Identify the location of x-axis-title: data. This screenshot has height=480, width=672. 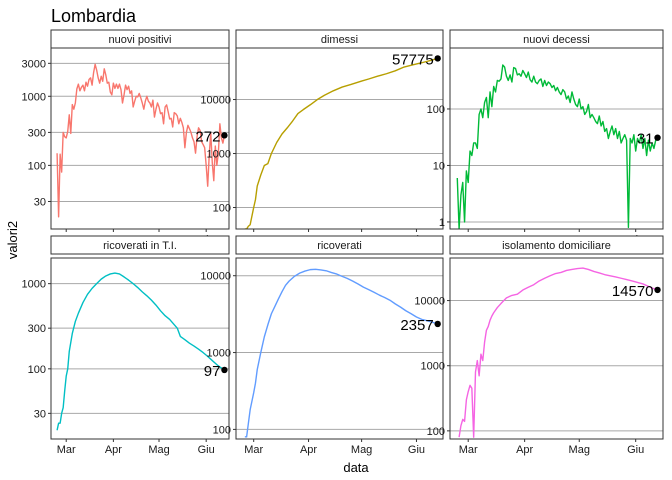
(356, 467).